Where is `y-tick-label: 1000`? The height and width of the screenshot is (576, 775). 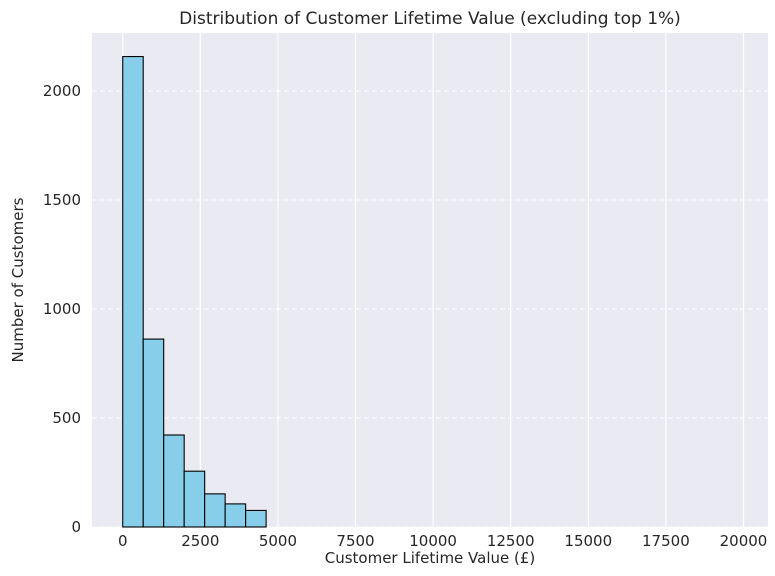 y-tick-label: 1000 is located at coordinates (62, 309).